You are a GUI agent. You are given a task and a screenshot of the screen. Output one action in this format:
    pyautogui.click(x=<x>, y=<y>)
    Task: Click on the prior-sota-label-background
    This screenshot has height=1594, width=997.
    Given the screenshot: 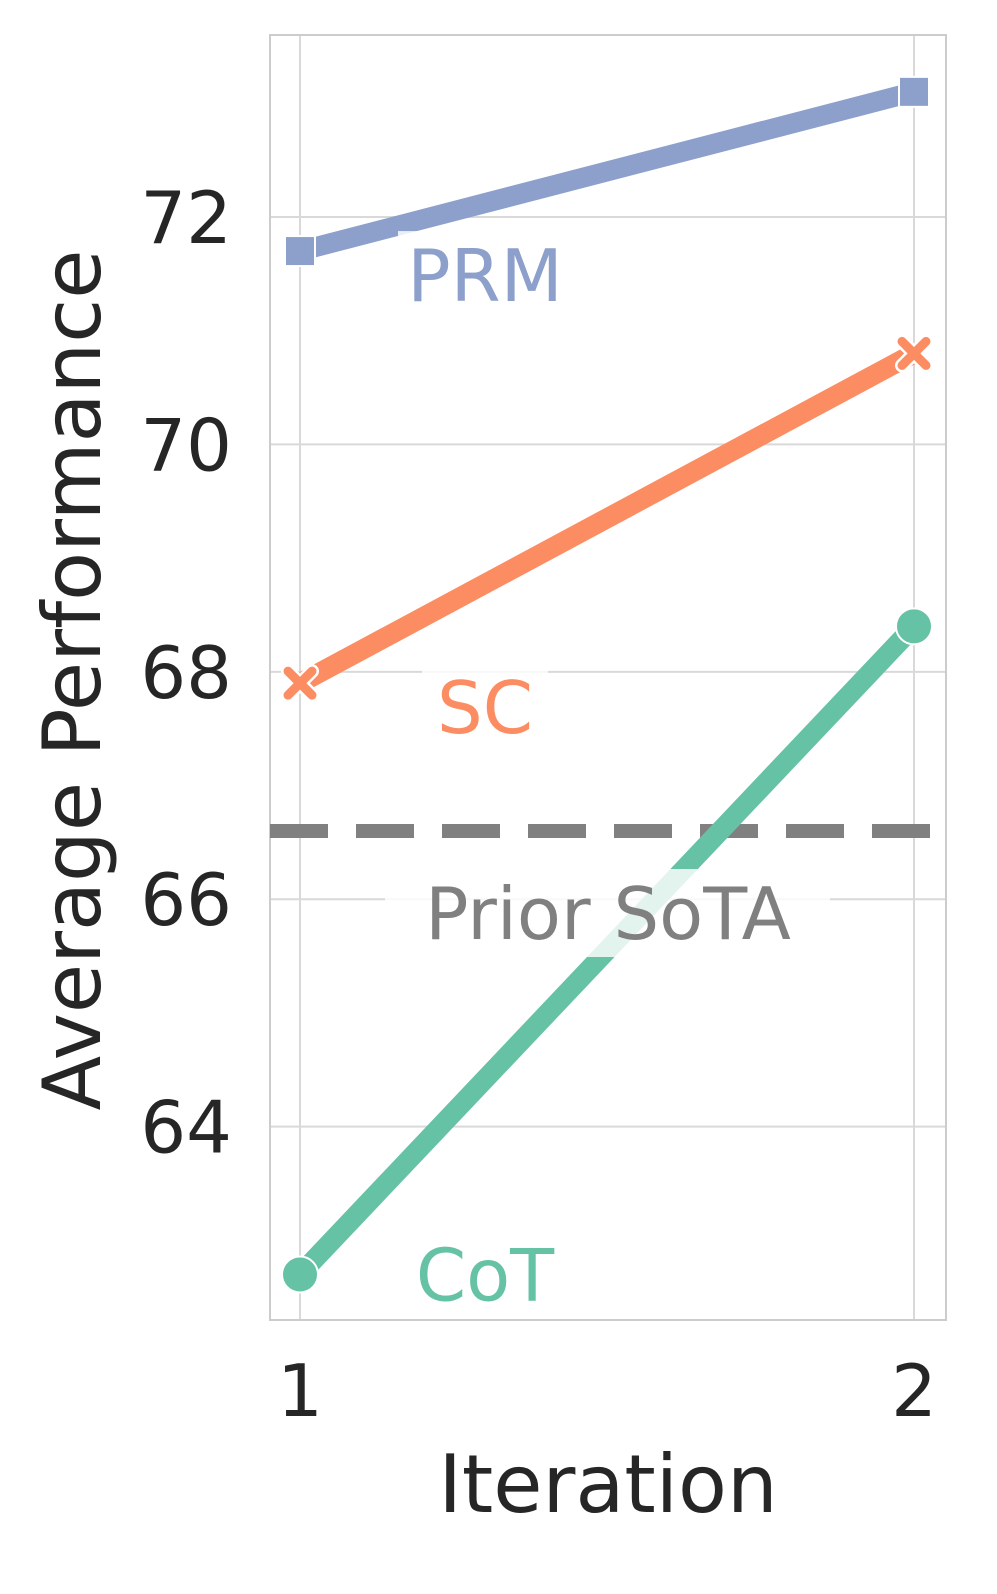 What is the action you would take?
    pyautogui.click(x=607, y=913)
    